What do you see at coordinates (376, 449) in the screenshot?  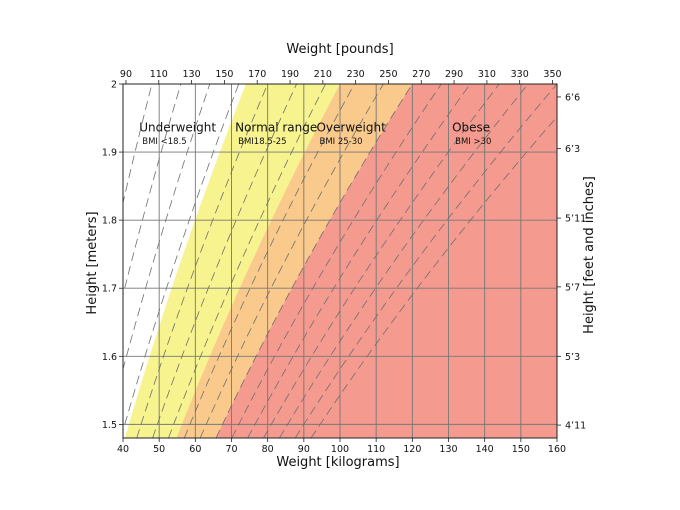 I see `x-tick-label-110: 110` at bounding box center [376, 449].